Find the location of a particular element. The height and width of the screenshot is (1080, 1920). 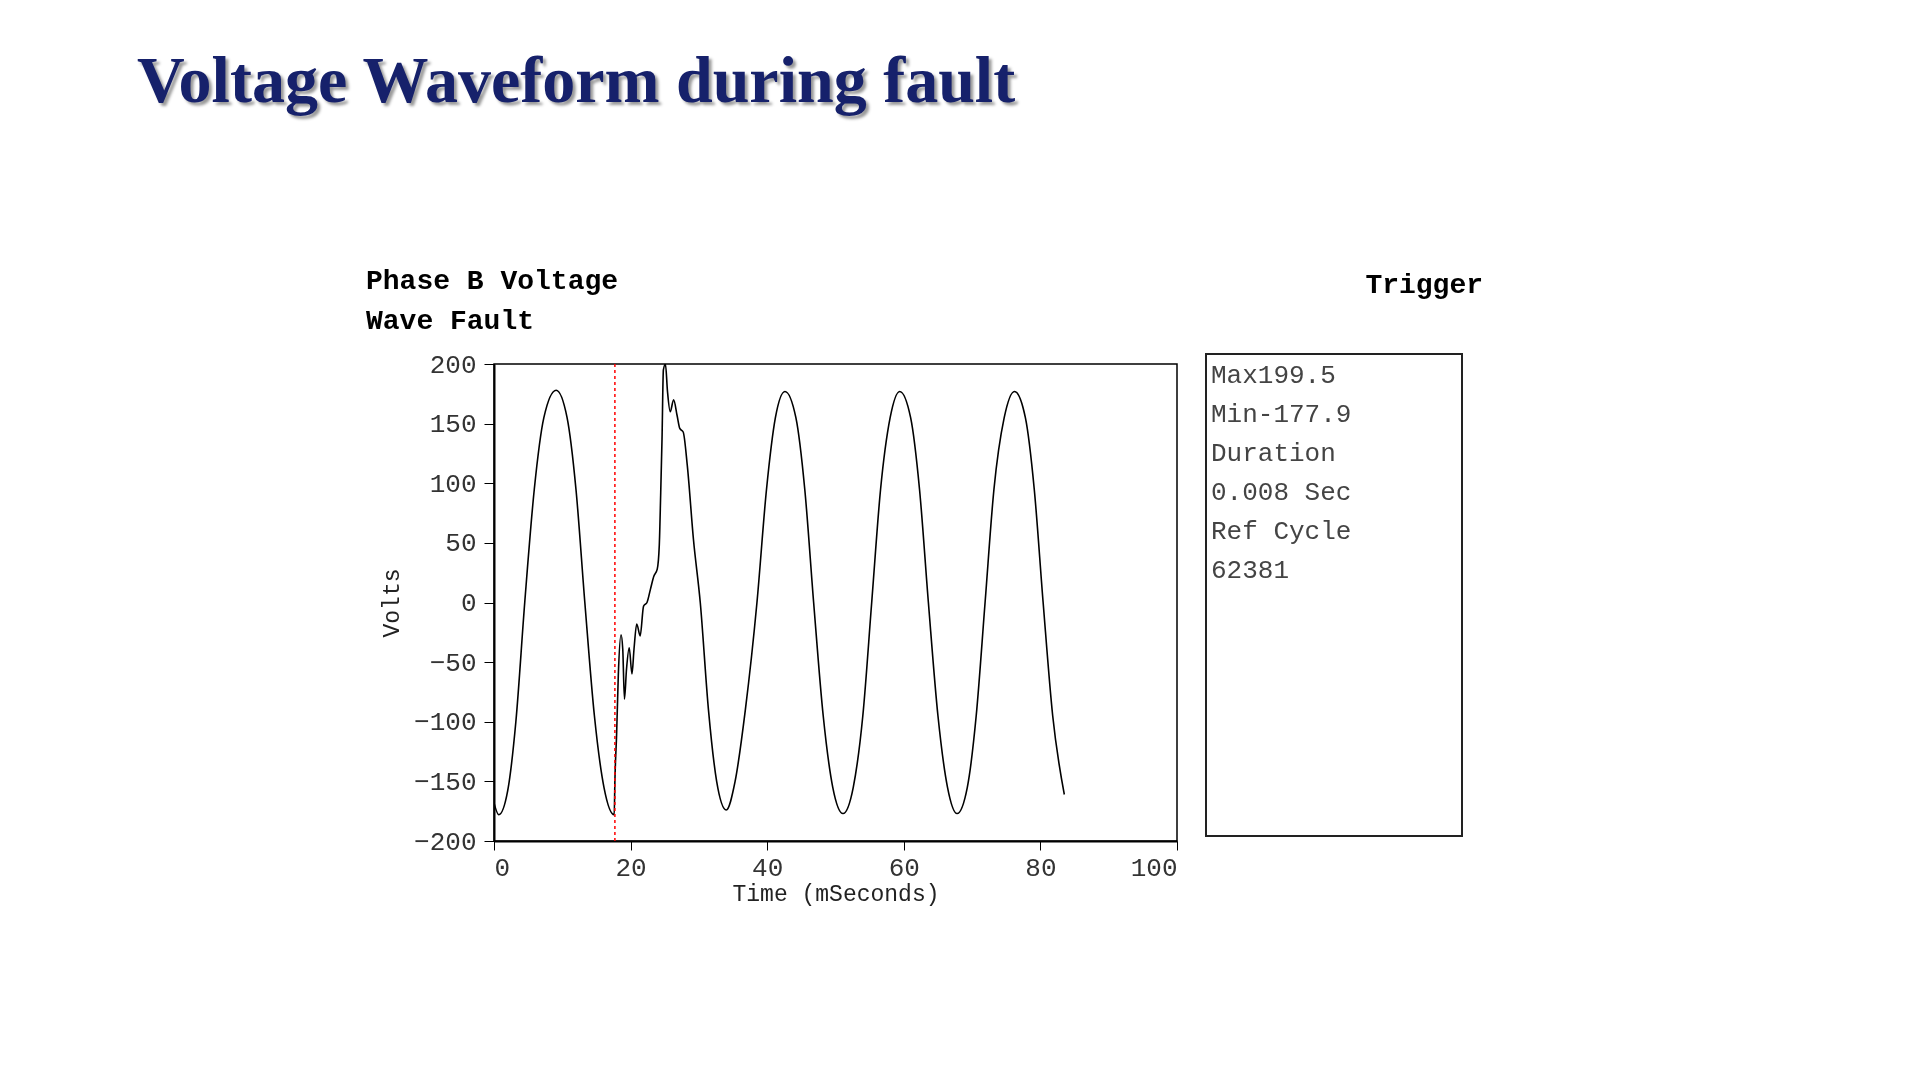

x-tick-label: 20 is located at coordinates (631, 868).